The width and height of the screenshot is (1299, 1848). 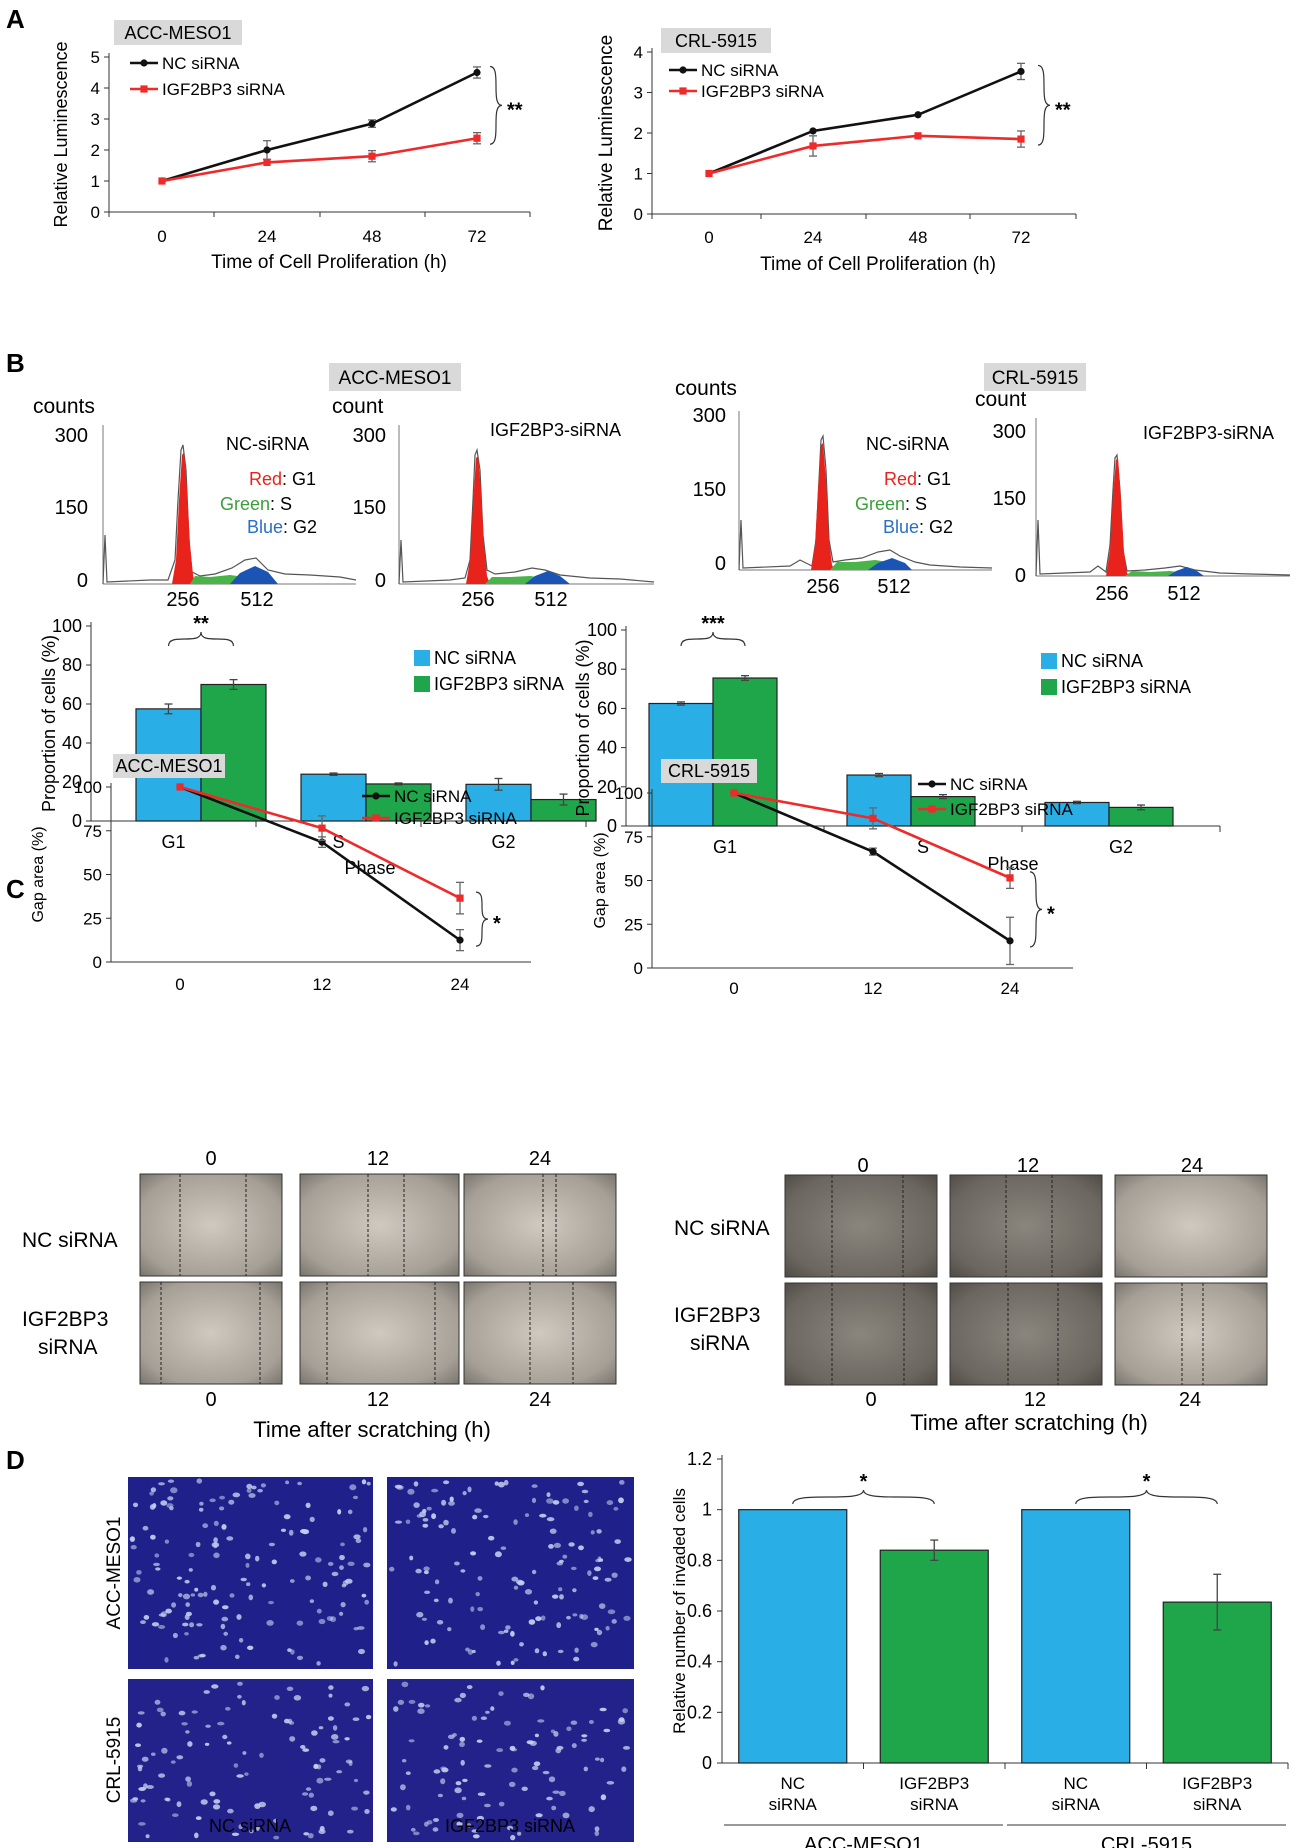 What do you see at coordinates (372, 1429) in the screenshot?
I see `scratch-xlabel: Time after scratching (h)` at bounding box center [372, 1429].